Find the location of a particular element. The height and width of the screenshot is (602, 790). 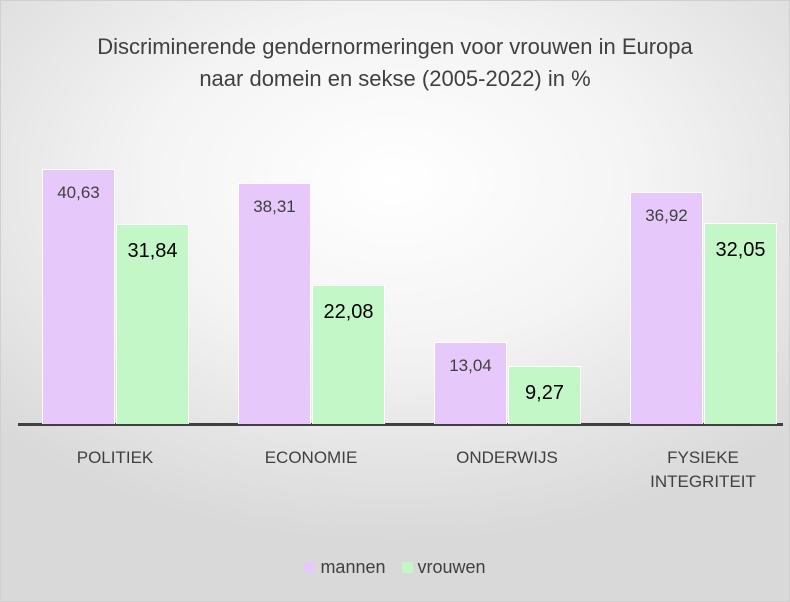

legend-label: mannen is located at coordinates (353, 567).